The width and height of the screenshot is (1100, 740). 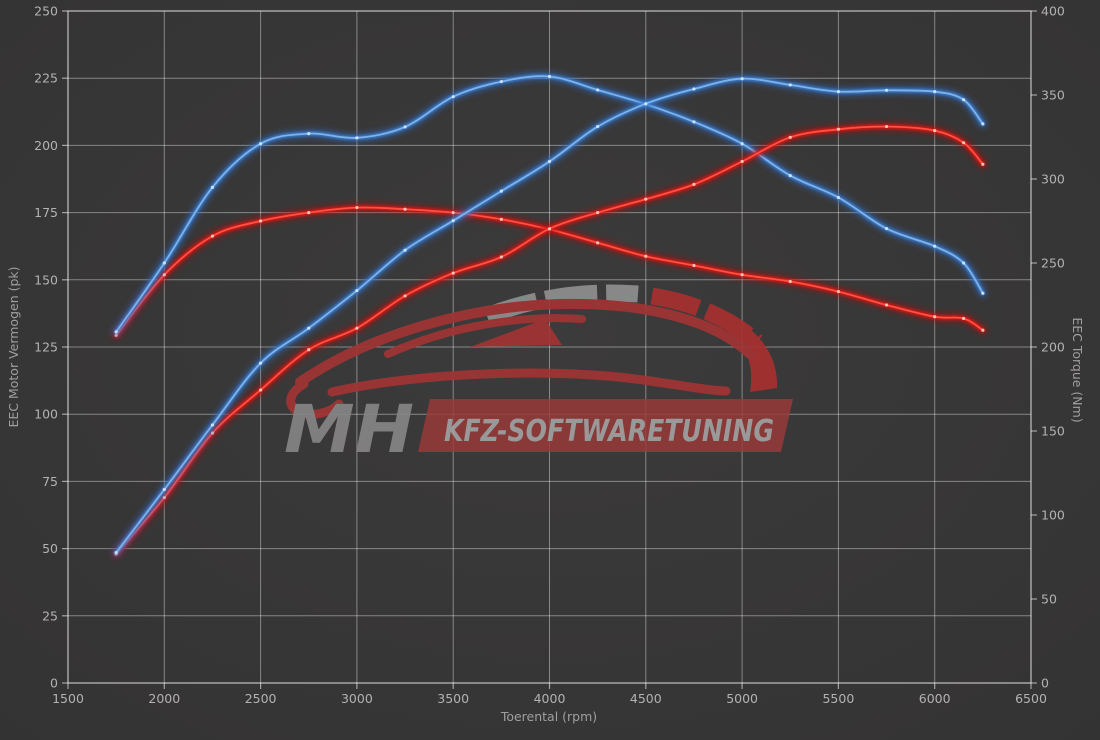 I want to click on y-left-tick-label: 125, so click(x=46, y=347).